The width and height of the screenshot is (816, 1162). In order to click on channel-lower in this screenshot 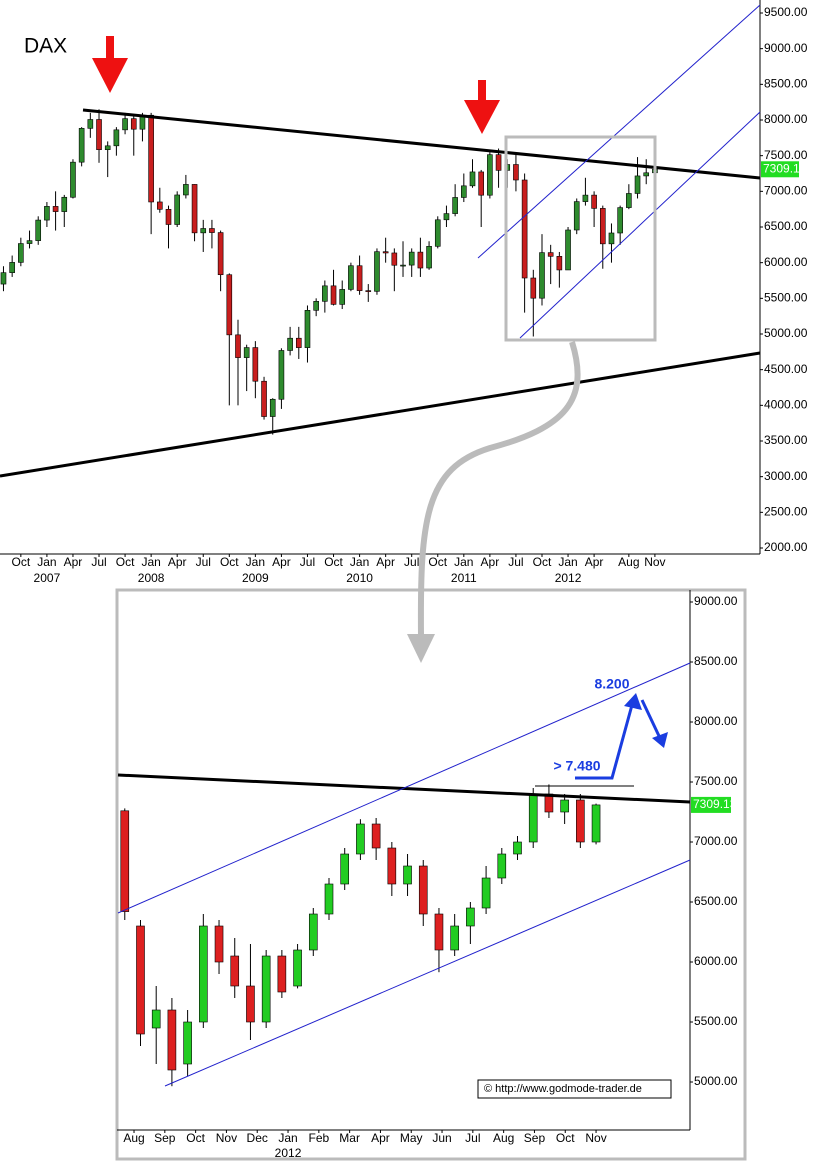, I will do `click(427, 973)`.